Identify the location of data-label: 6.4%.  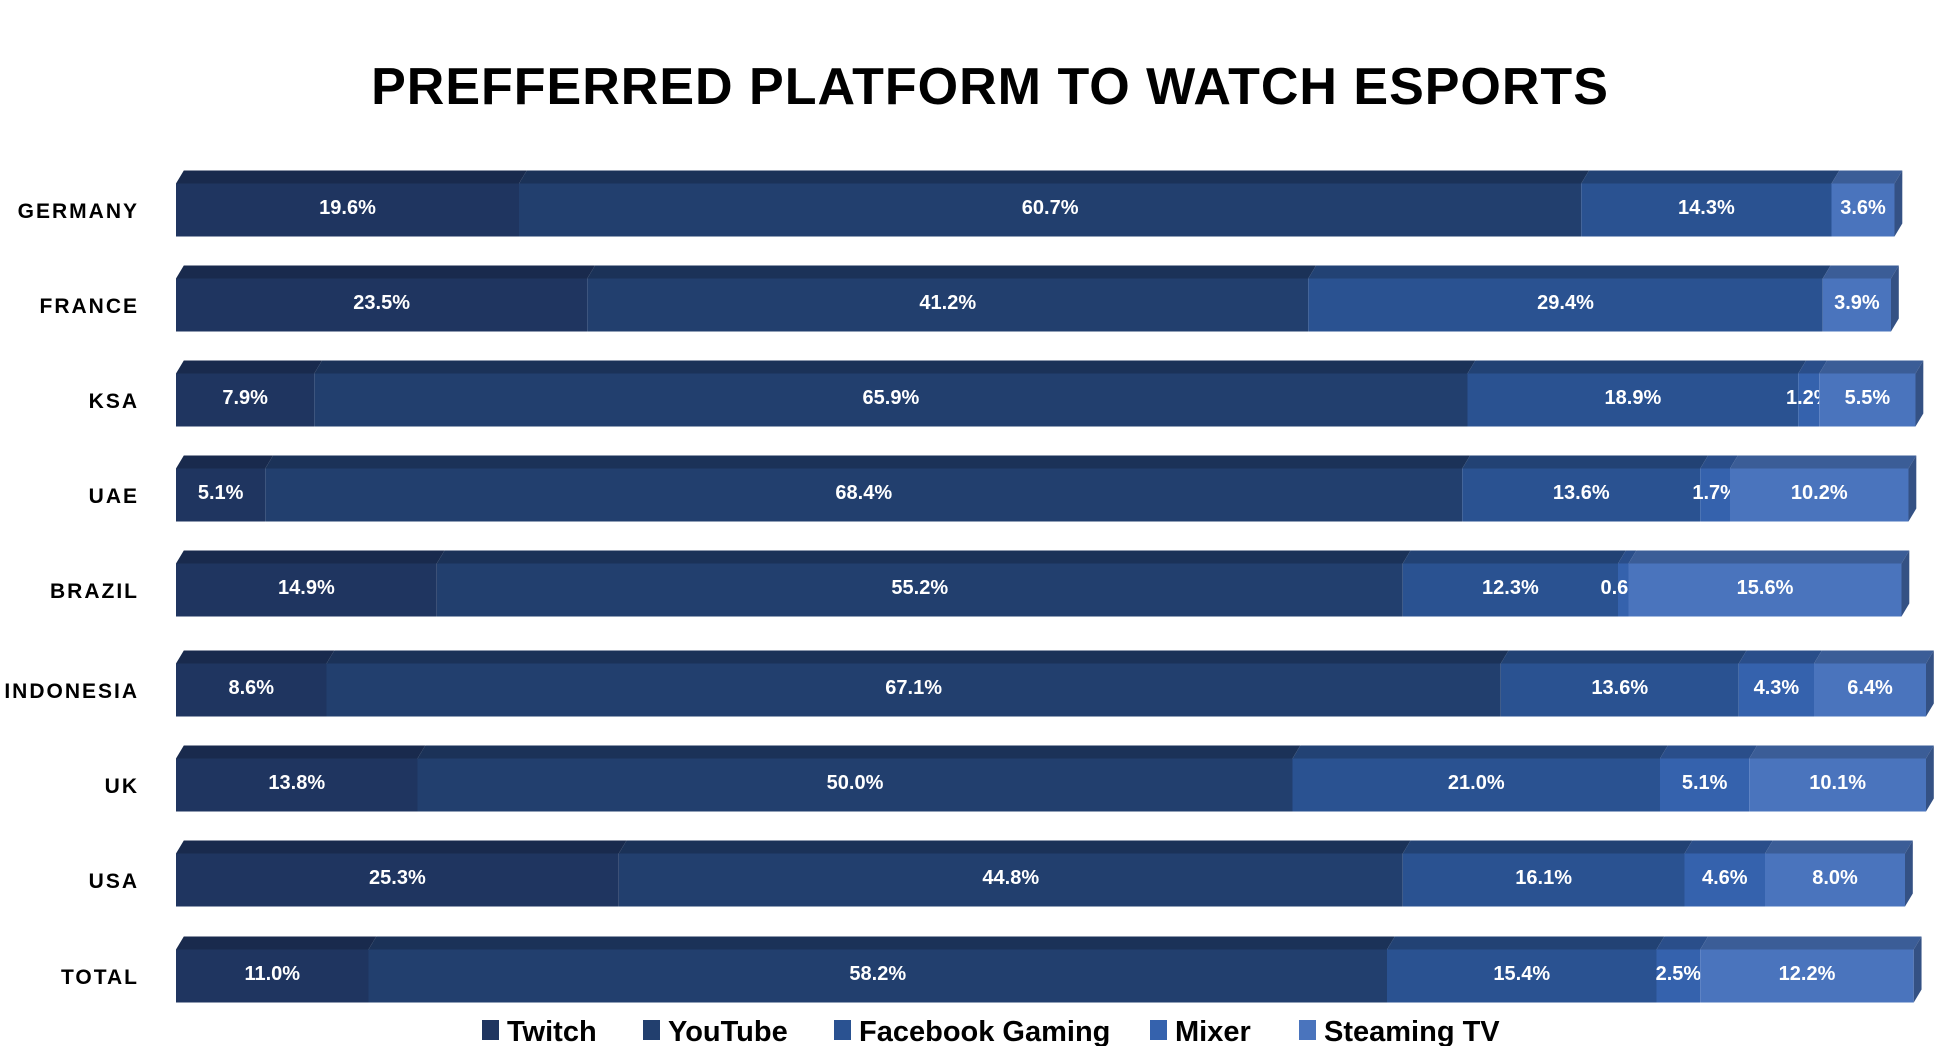
(1870, 688).